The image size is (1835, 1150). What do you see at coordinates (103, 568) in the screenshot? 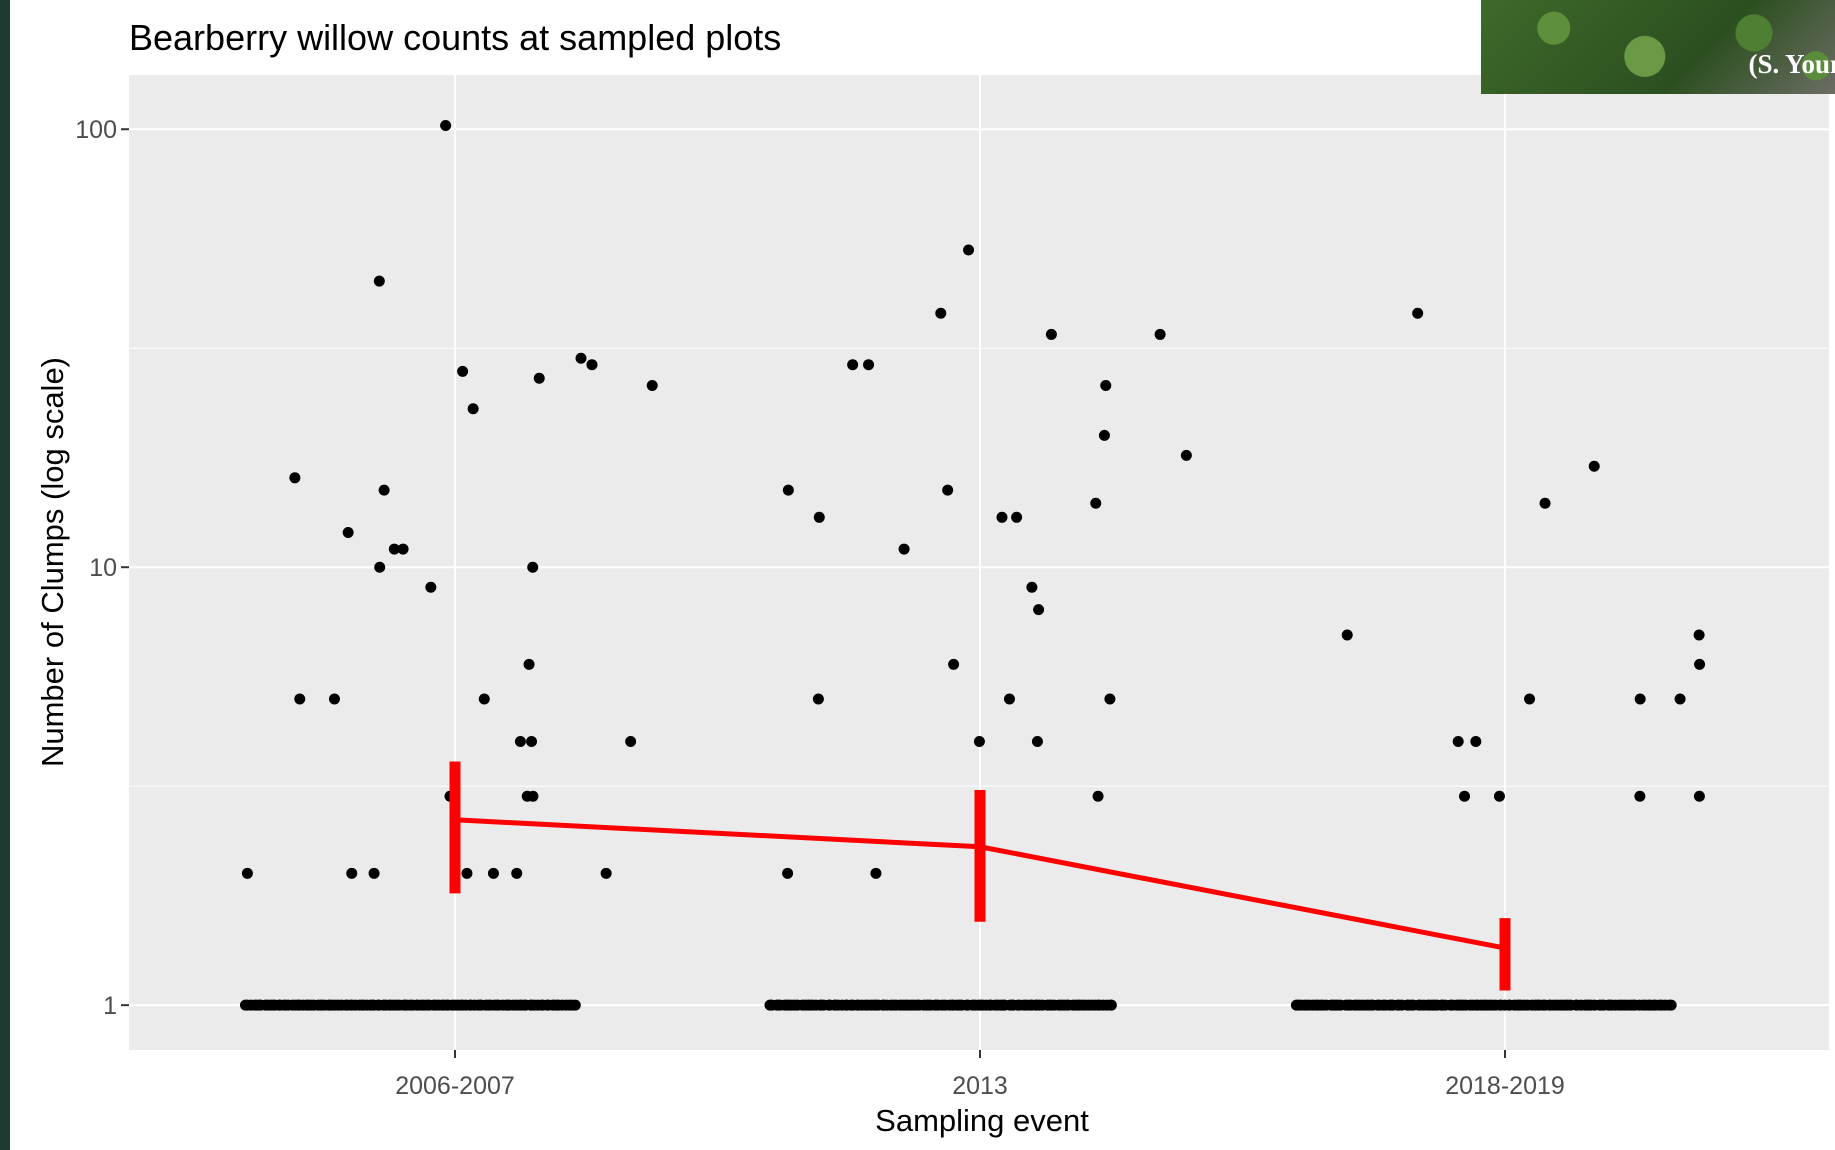
I see `y-tick-label: 10` at bounding box center [103, 568].